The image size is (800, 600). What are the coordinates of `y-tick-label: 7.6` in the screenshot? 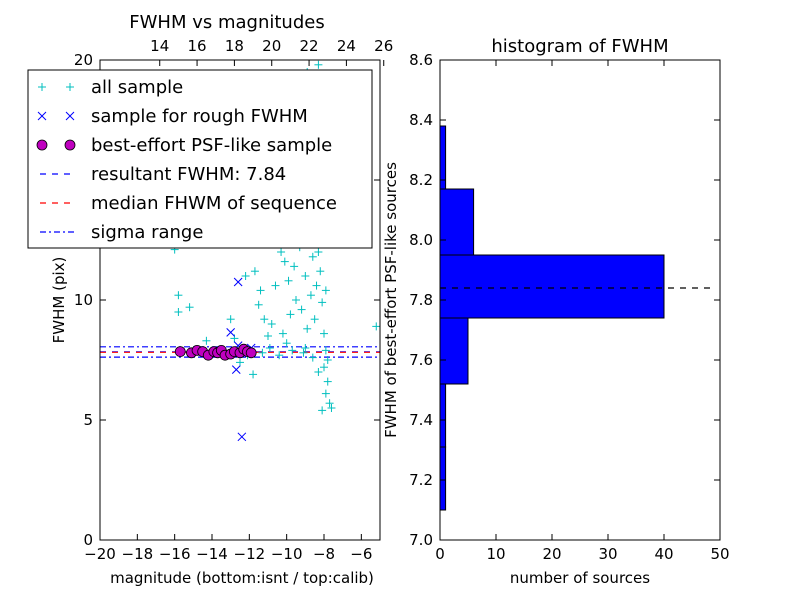 It's located at (421, 360).